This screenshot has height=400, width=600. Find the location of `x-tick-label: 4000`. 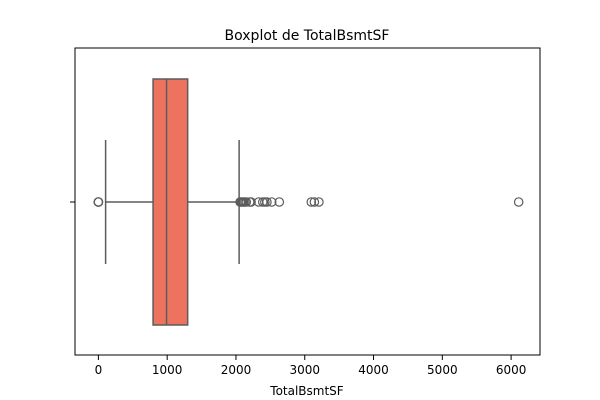

x-tick-label: 4000 is located at coordinates (373, 370).